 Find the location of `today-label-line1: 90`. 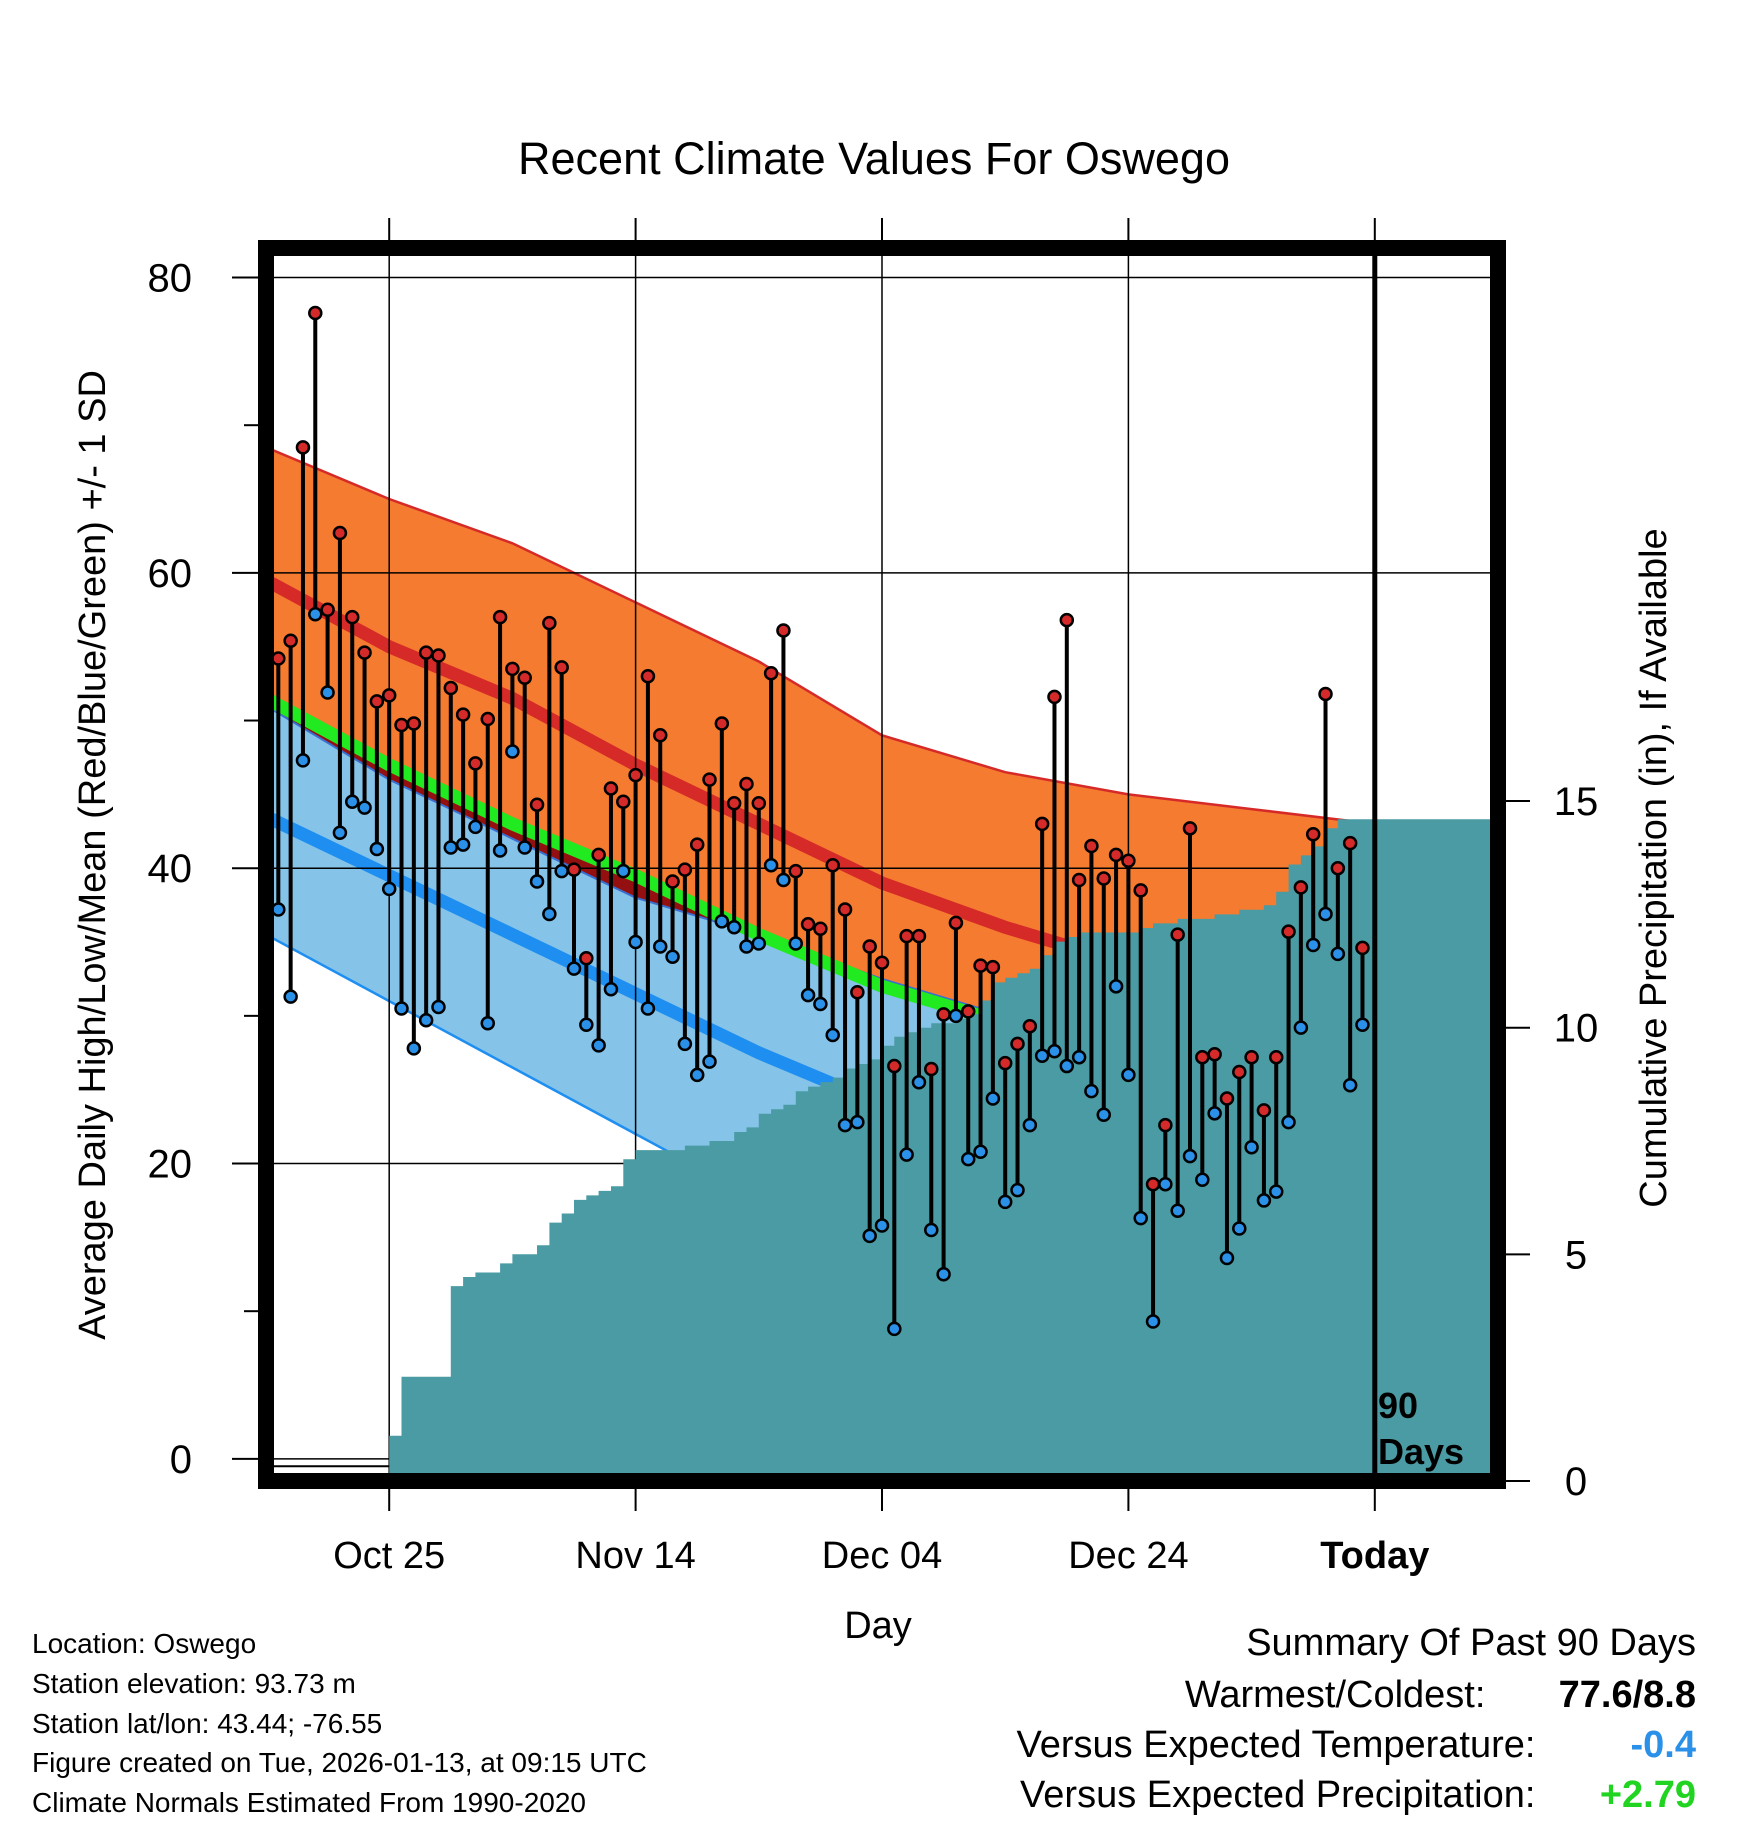

today-label-line1: 90 is located at coordinates (1398, 1405).